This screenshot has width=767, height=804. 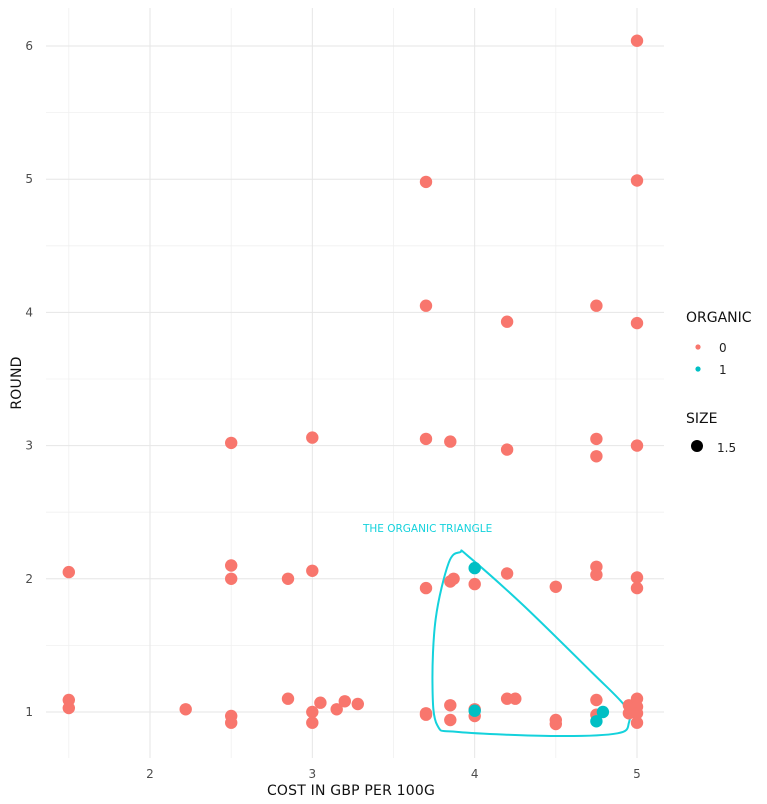 I want to click on annotation-layer: THE ORGANIC TRIANGLE, so click(x=497, y=630).